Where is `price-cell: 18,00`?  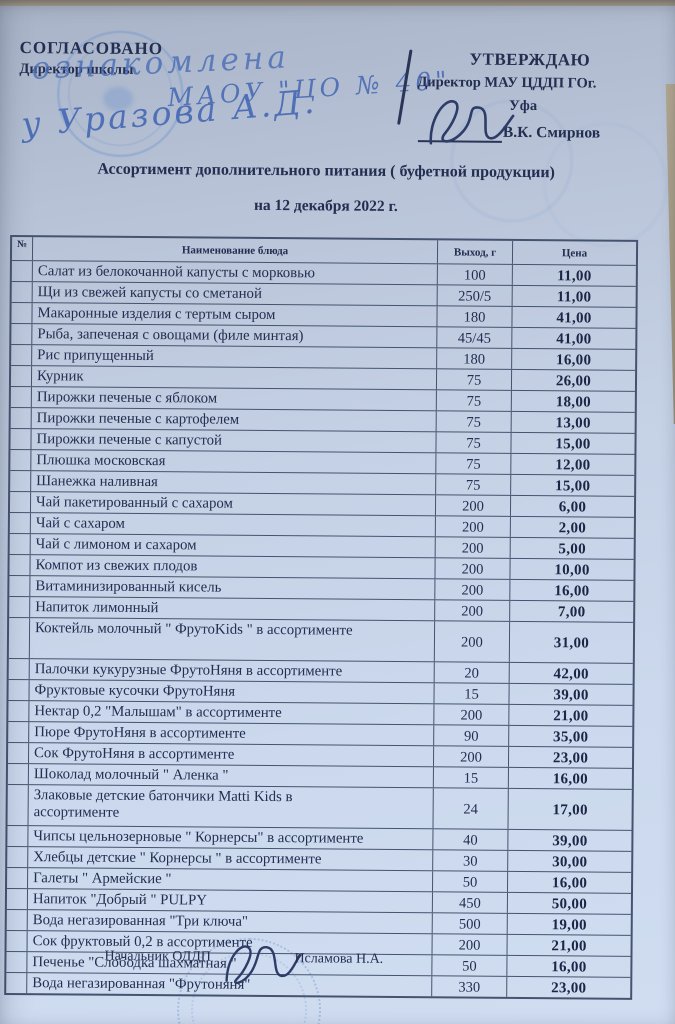 price-cell: 18,00 is located at coordinates (572, 401).